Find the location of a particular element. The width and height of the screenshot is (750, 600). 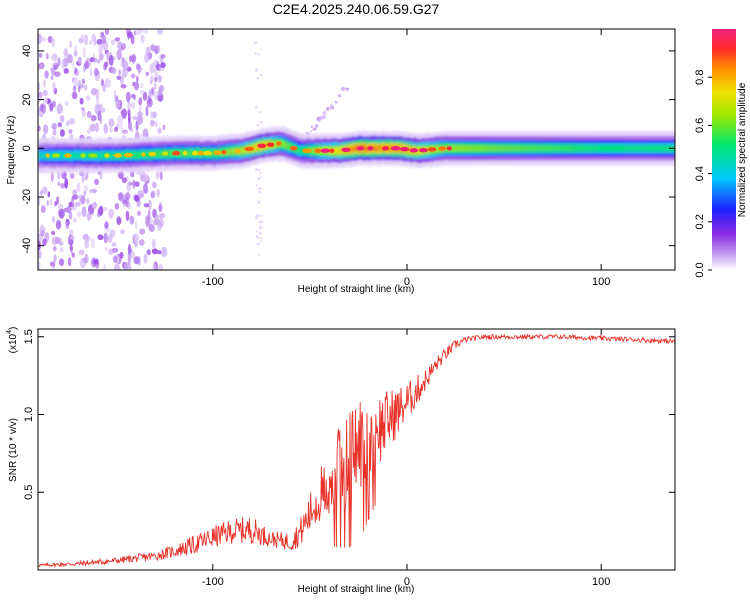

spectrogram-xtick-label: 0 is located at coordinates (407, 282).